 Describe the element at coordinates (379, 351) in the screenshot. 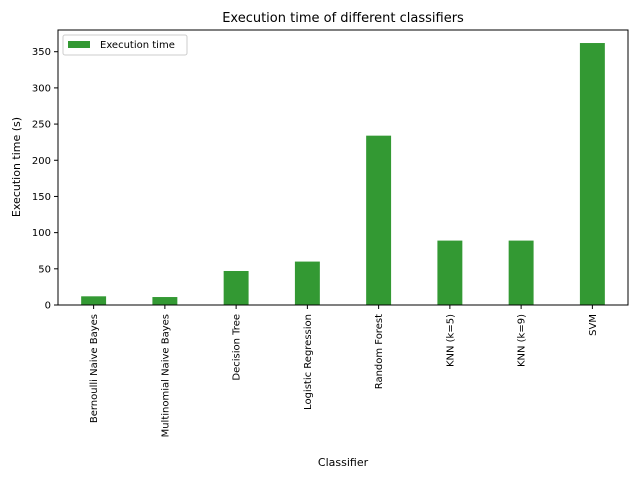

I see `x-tick-label-4: Random Forest` at that location.